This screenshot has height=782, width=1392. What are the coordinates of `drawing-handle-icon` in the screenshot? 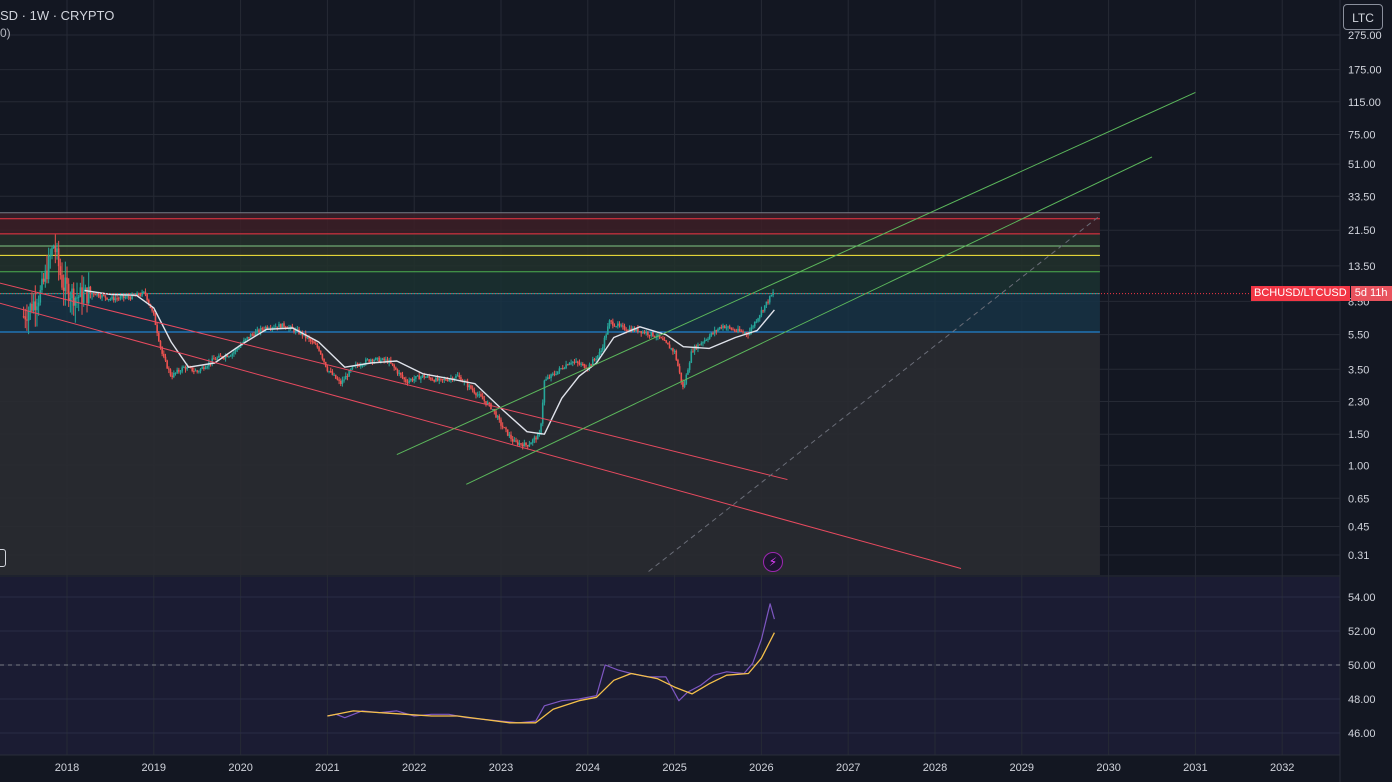 It's located at (3, 558).